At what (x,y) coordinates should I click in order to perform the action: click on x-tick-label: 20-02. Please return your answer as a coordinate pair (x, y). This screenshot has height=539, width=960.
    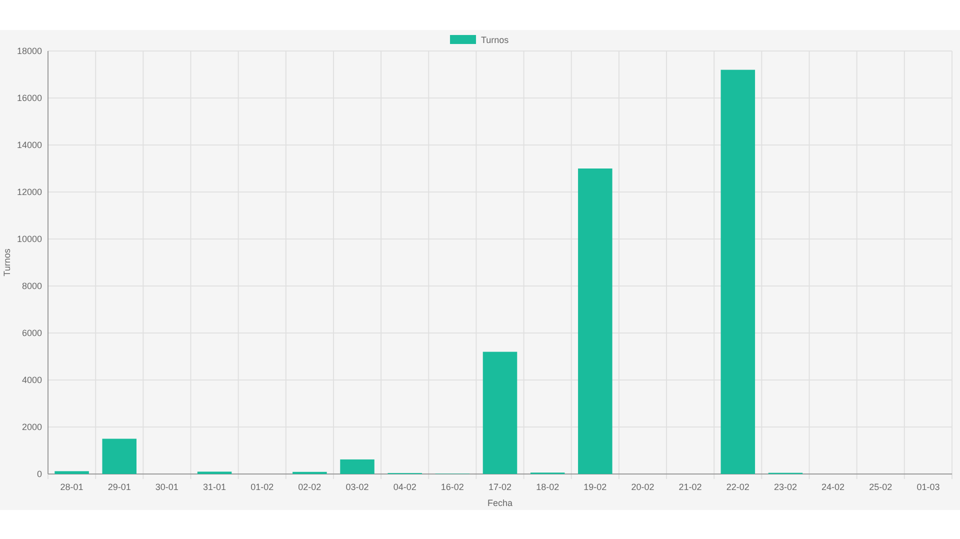
    Looking at the image, I should click on (642, 487).